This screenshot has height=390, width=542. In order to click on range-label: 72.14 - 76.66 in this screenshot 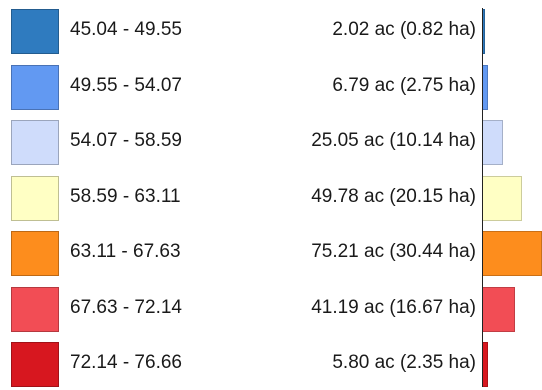, I will do `click(126, 362)`.